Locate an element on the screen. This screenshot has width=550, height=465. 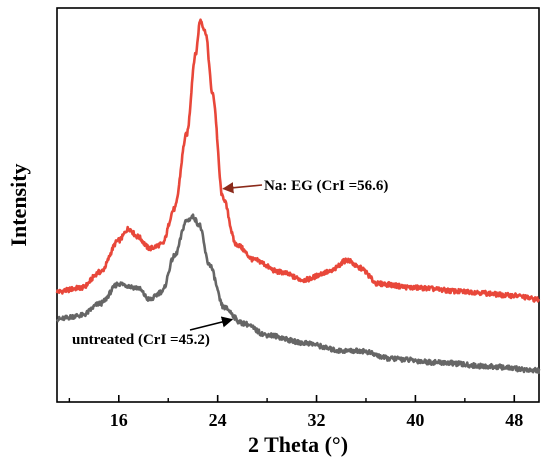
x-tick-label: 48 is located at coordinates (514, 420).